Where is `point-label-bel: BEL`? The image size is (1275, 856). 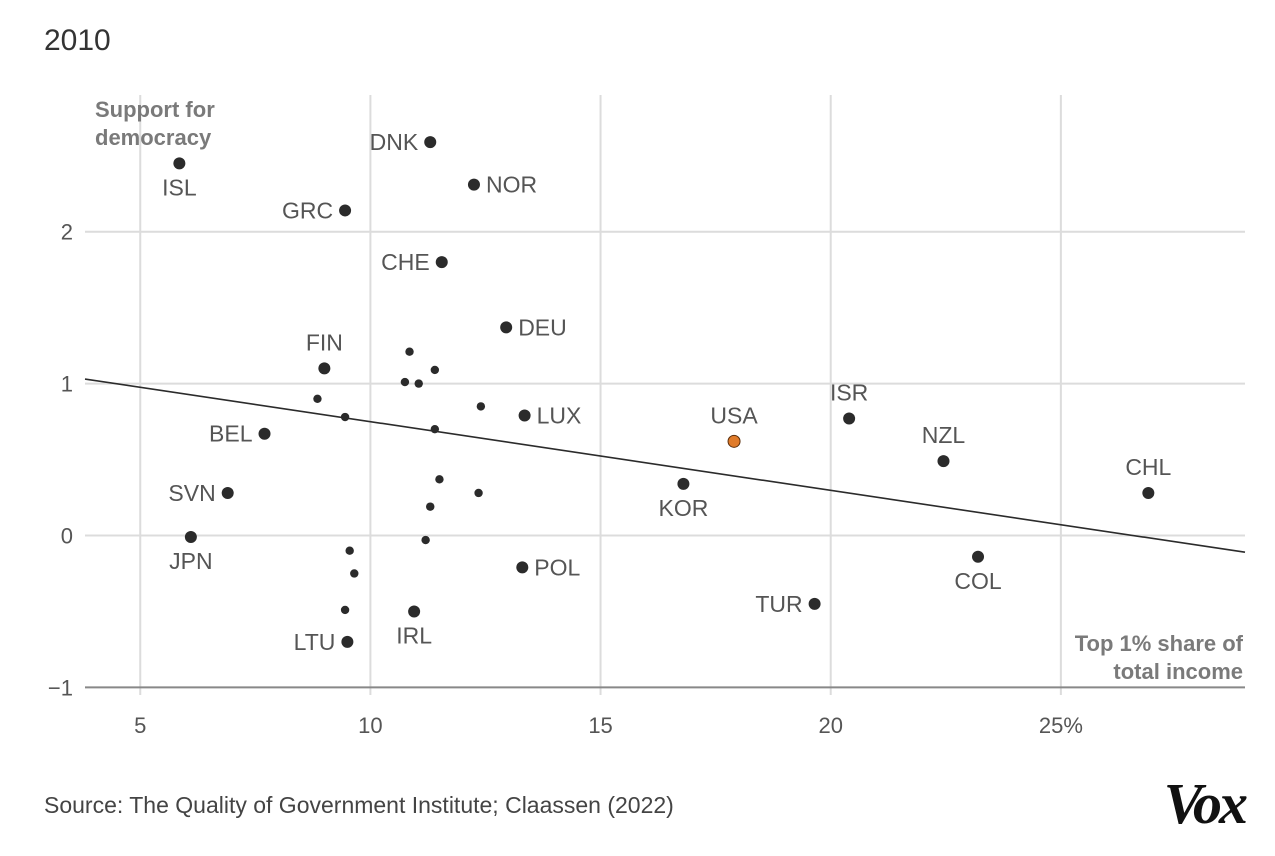
point-label-bel: BEL is located at coordinates (231, 434).